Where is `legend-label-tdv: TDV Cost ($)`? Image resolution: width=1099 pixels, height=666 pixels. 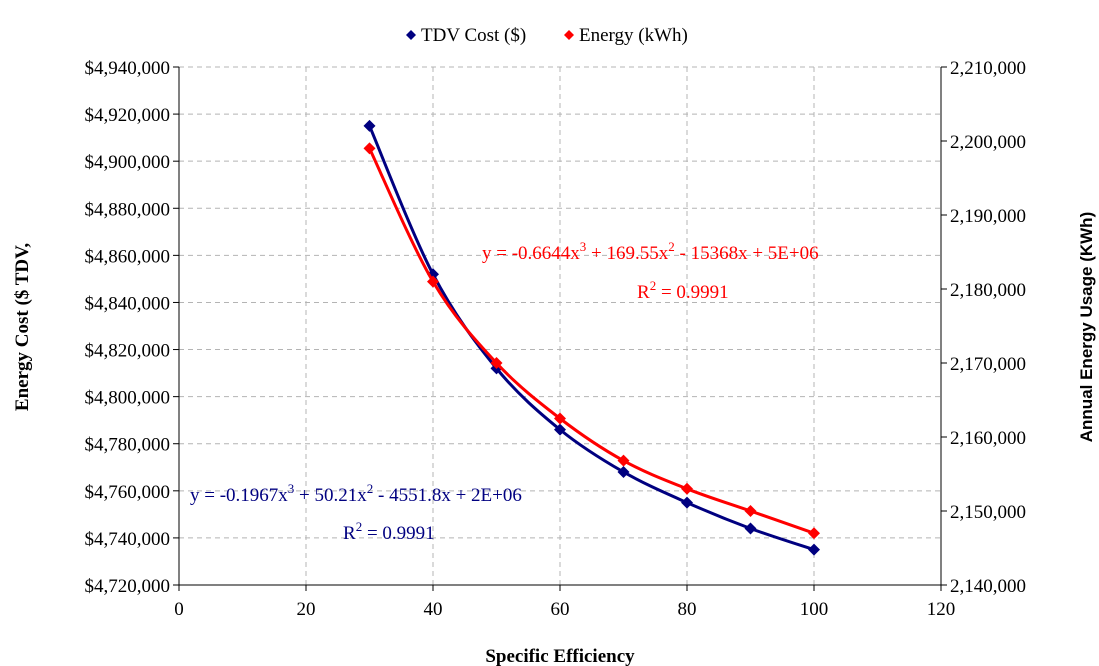 legend-label-tdv: TDV Cost ($) is located at coordinates (473, 35).